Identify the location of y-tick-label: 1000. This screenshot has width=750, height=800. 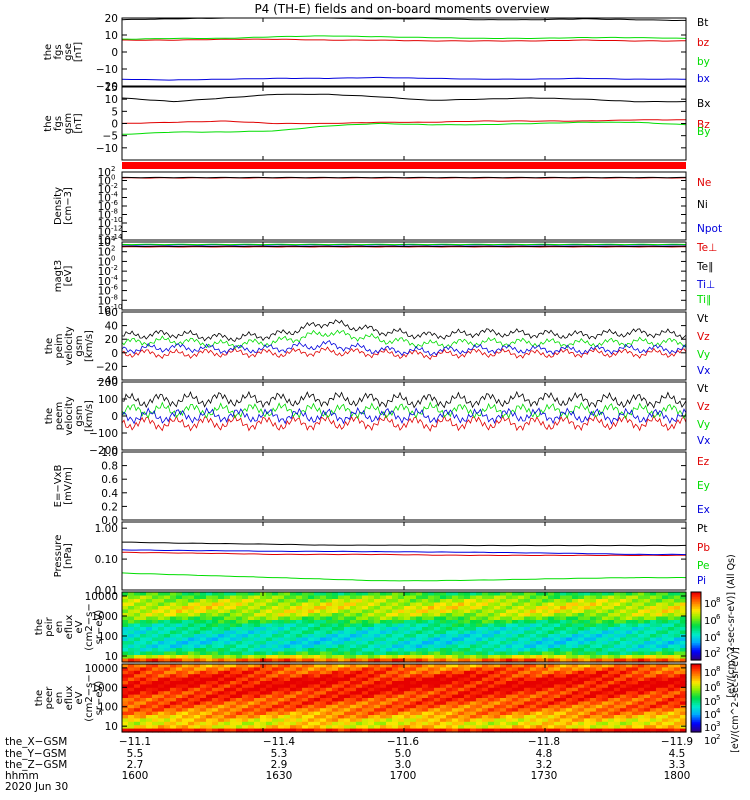
(104, 688).